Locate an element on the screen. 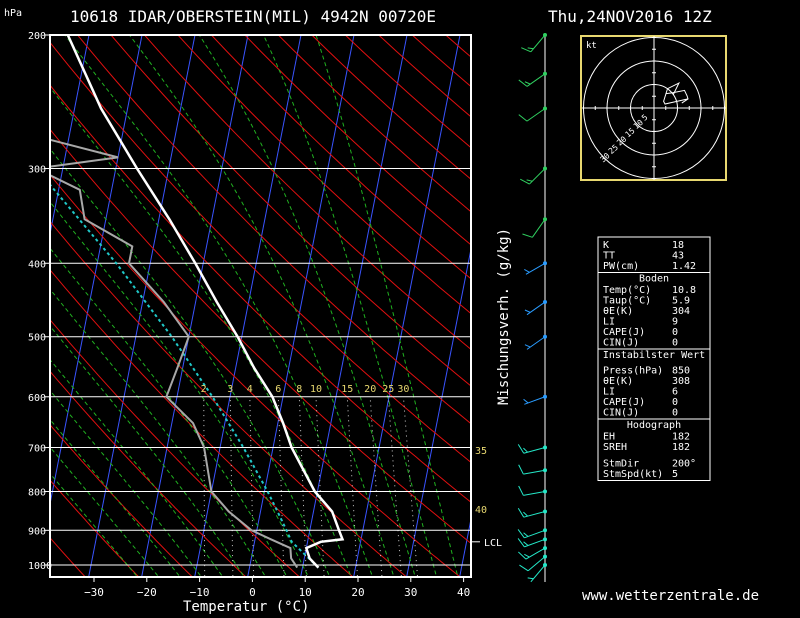  pressure-tick-label: 300 is located at coordinates (37, 170).